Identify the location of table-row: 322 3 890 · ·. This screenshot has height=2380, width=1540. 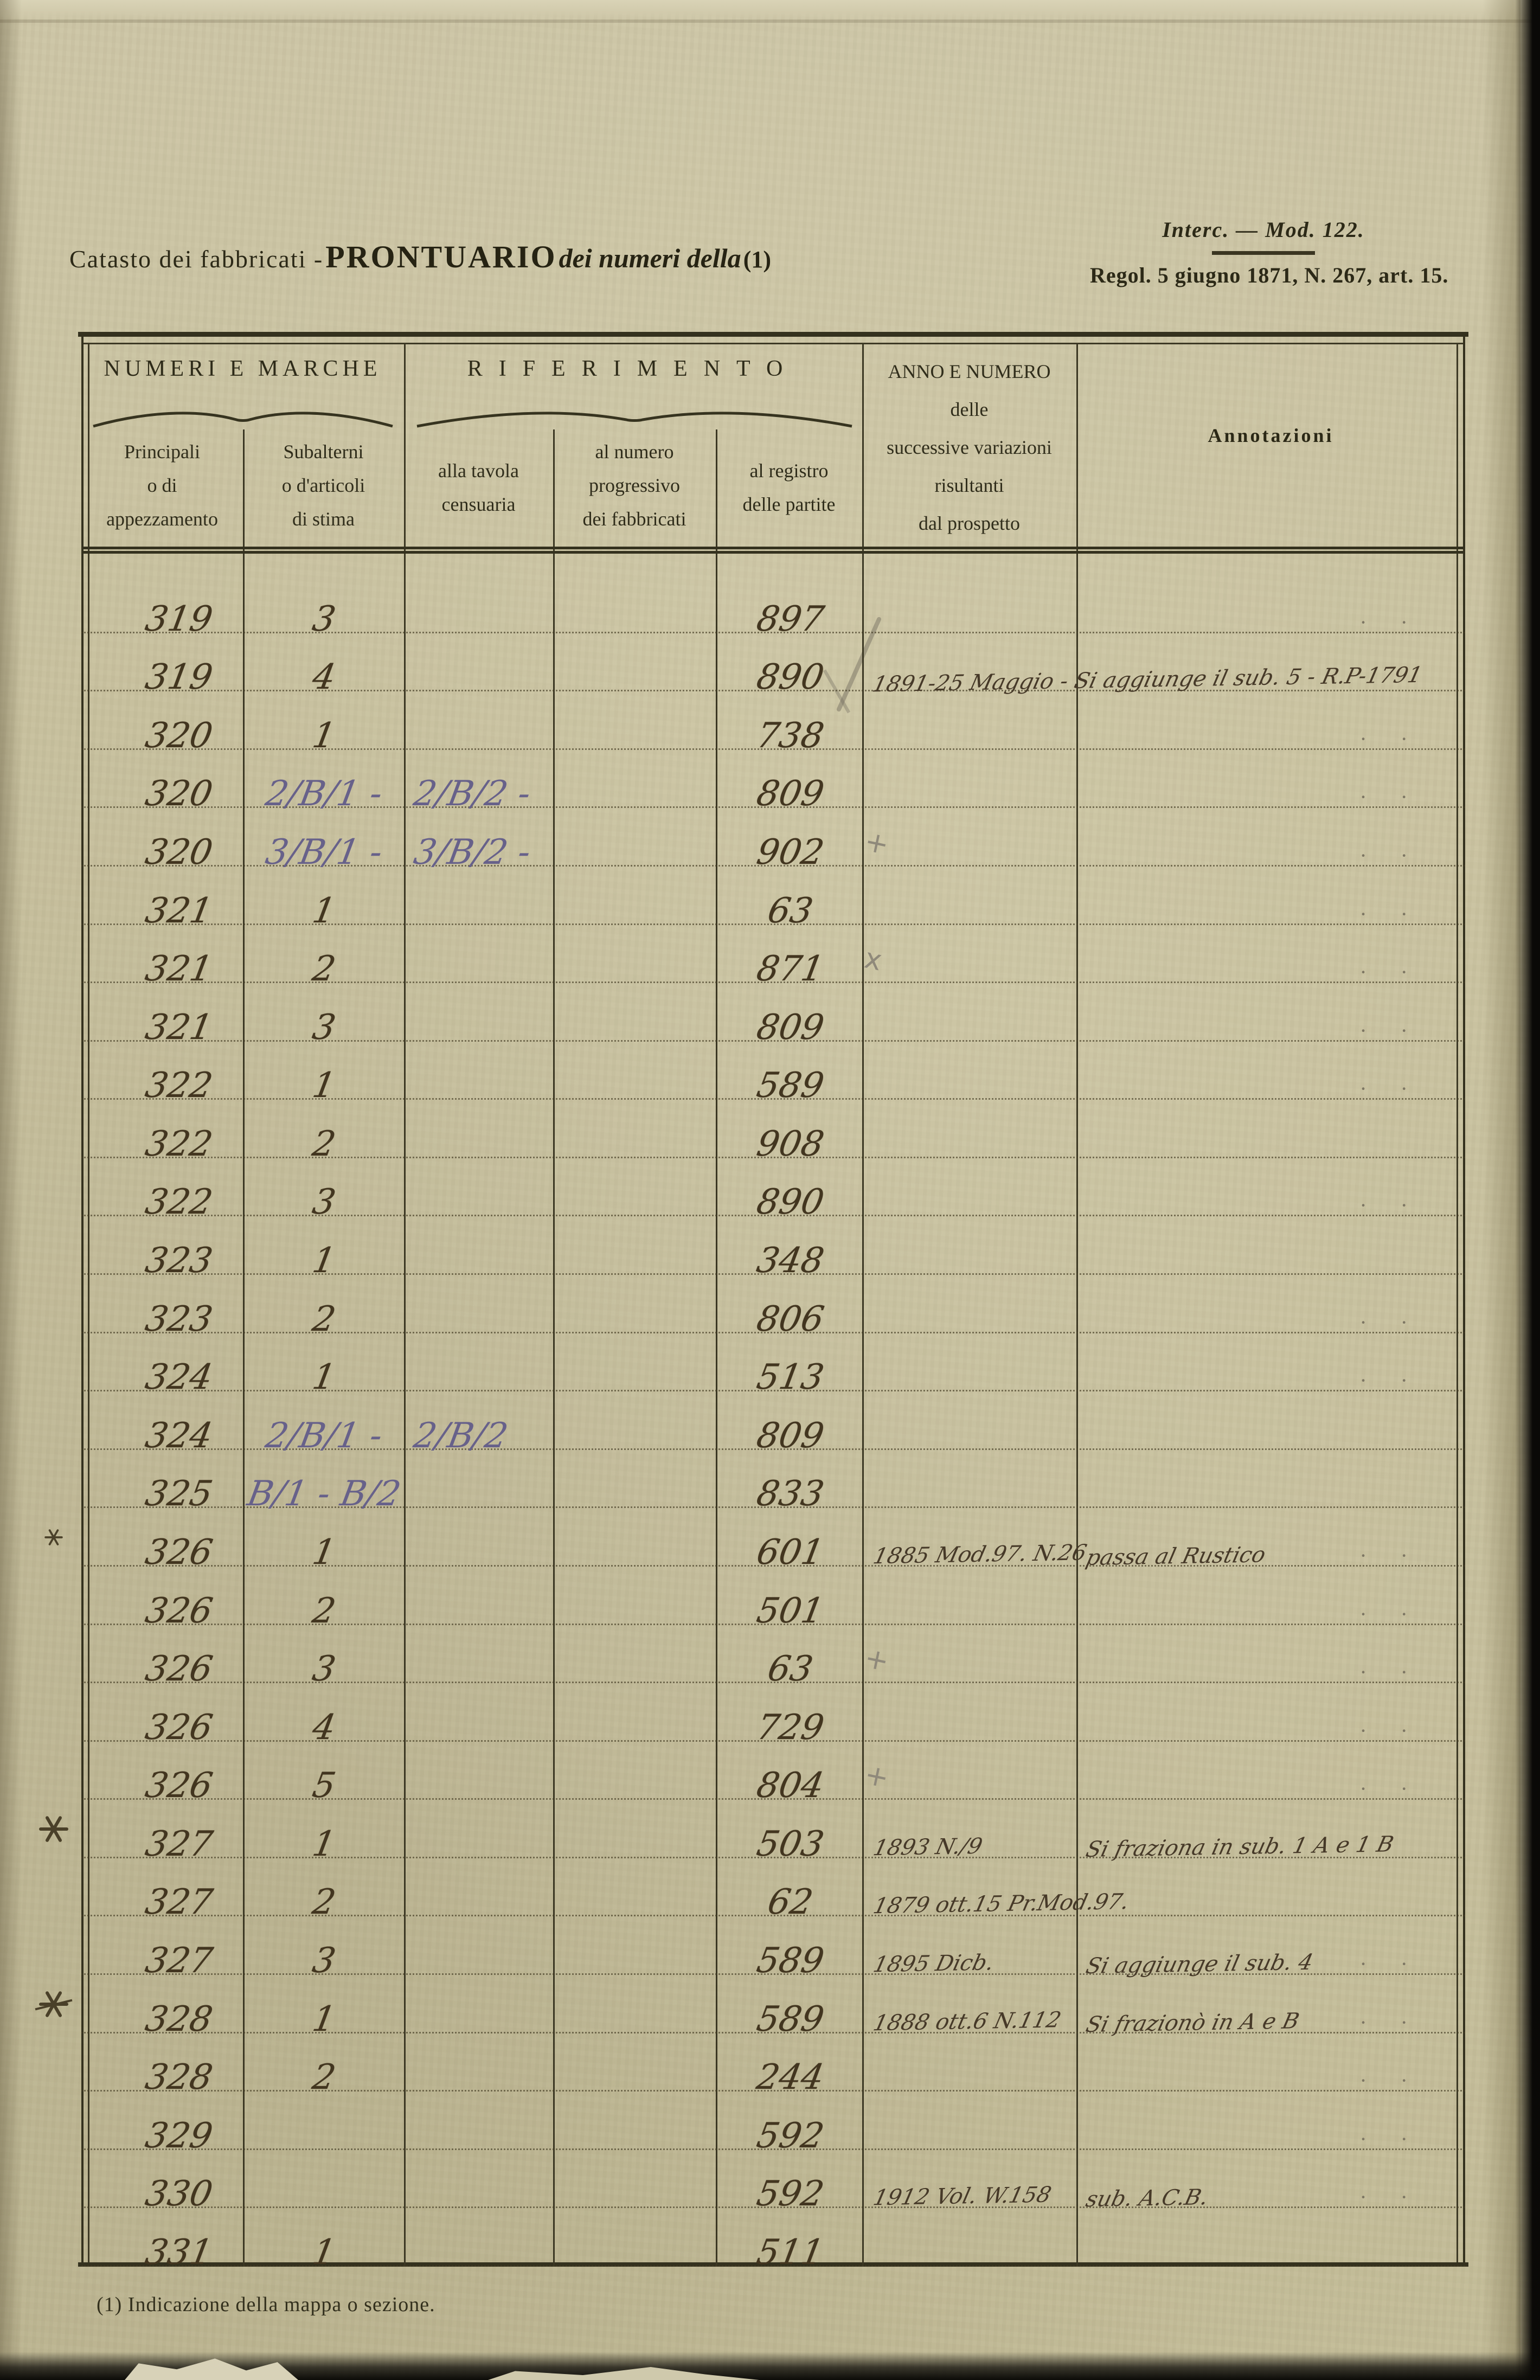
(773, 1190).